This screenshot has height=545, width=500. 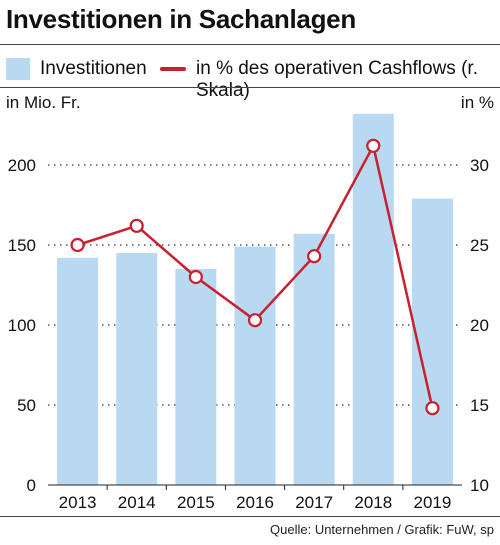 I want to click on chart-title: Investitionen in Sachanlagen, so click(x=181, y=19).